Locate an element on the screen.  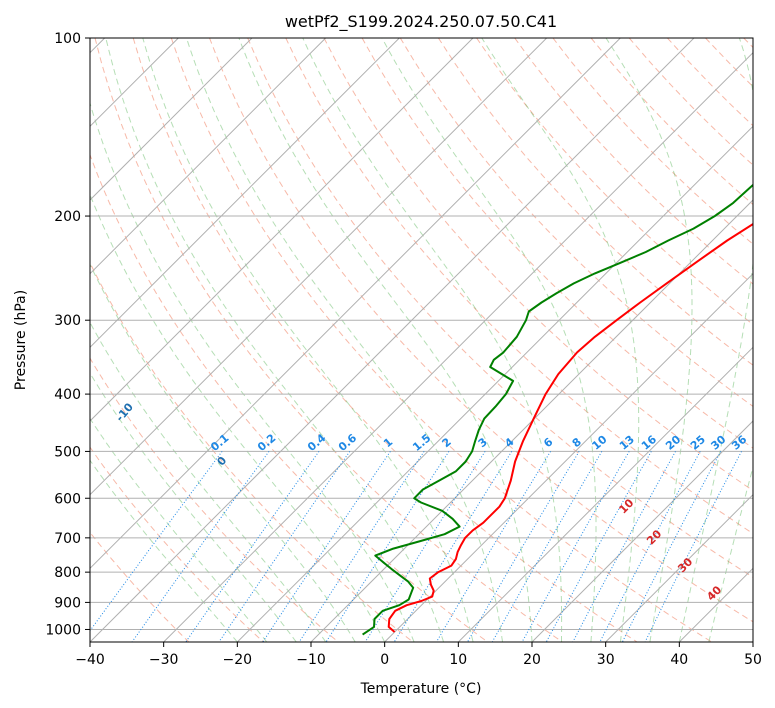
x-tick-label: 30 is located at coordinates (606, 660).